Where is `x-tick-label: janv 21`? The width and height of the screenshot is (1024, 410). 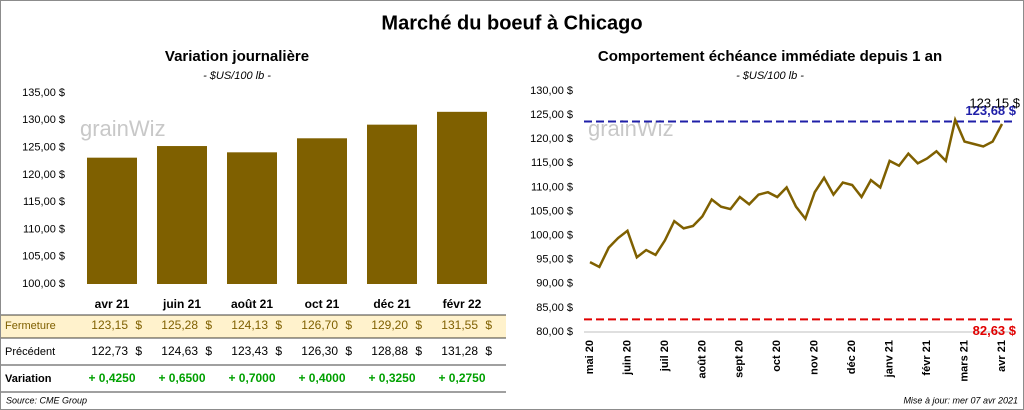 x-tick-label: janv 21 is located at coordinates (890, 359).